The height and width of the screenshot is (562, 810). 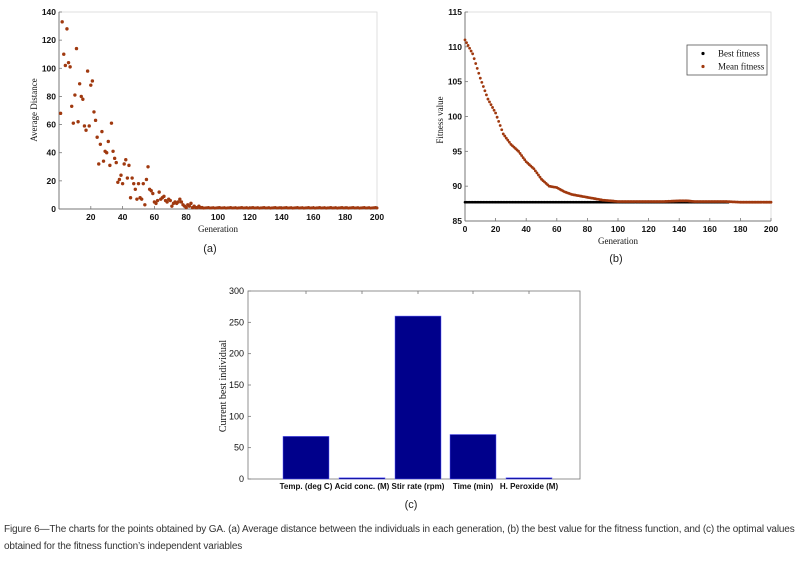 I want to click on chart-b-y-tick-label: 90, so click(x=458, y=186).